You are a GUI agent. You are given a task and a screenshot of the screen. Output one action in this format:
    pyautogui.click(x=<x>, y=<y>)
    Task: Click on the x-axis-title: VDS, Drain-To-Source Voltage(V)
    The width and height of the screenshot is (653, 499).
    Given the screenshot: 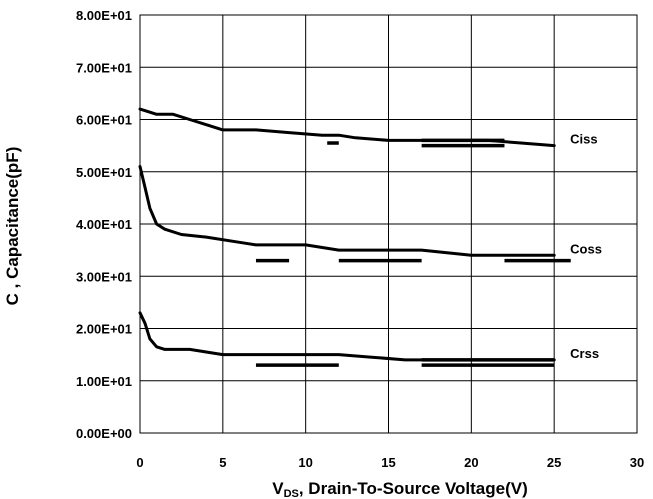 What is the action you would take?
    pyautogui.click(x=400, y=489)
    